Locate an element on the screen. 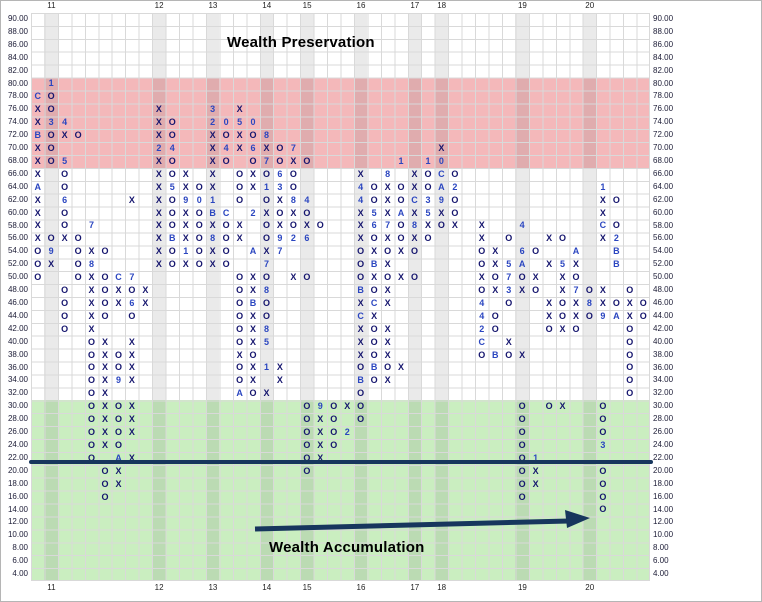 The image size is (762, 602). price-label: 62.00 is located at coordinates (663, 199).